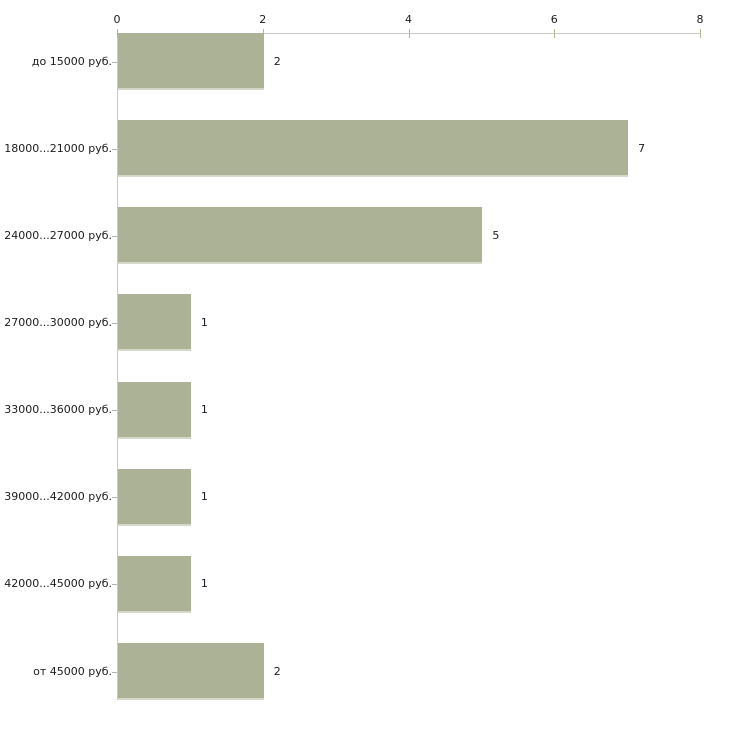 The image size is (730, 730). Describe the element at coordinates (700, 19) in the screenshot. I see `x-axis-tick-label: 8` at that location.